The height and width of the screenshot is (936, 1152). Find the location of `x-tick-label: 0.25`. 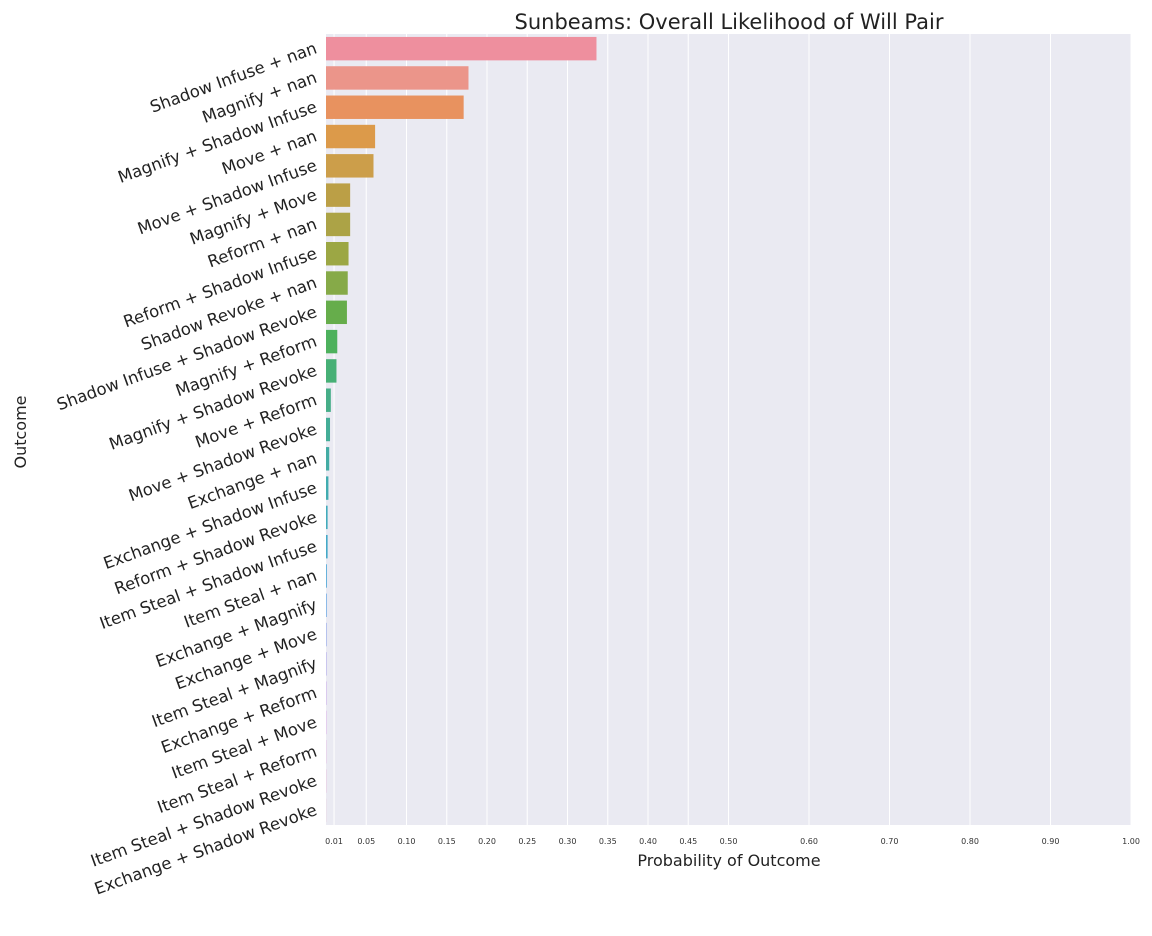

x-tick-label: 0.25 is located at coordinates (527, 841).